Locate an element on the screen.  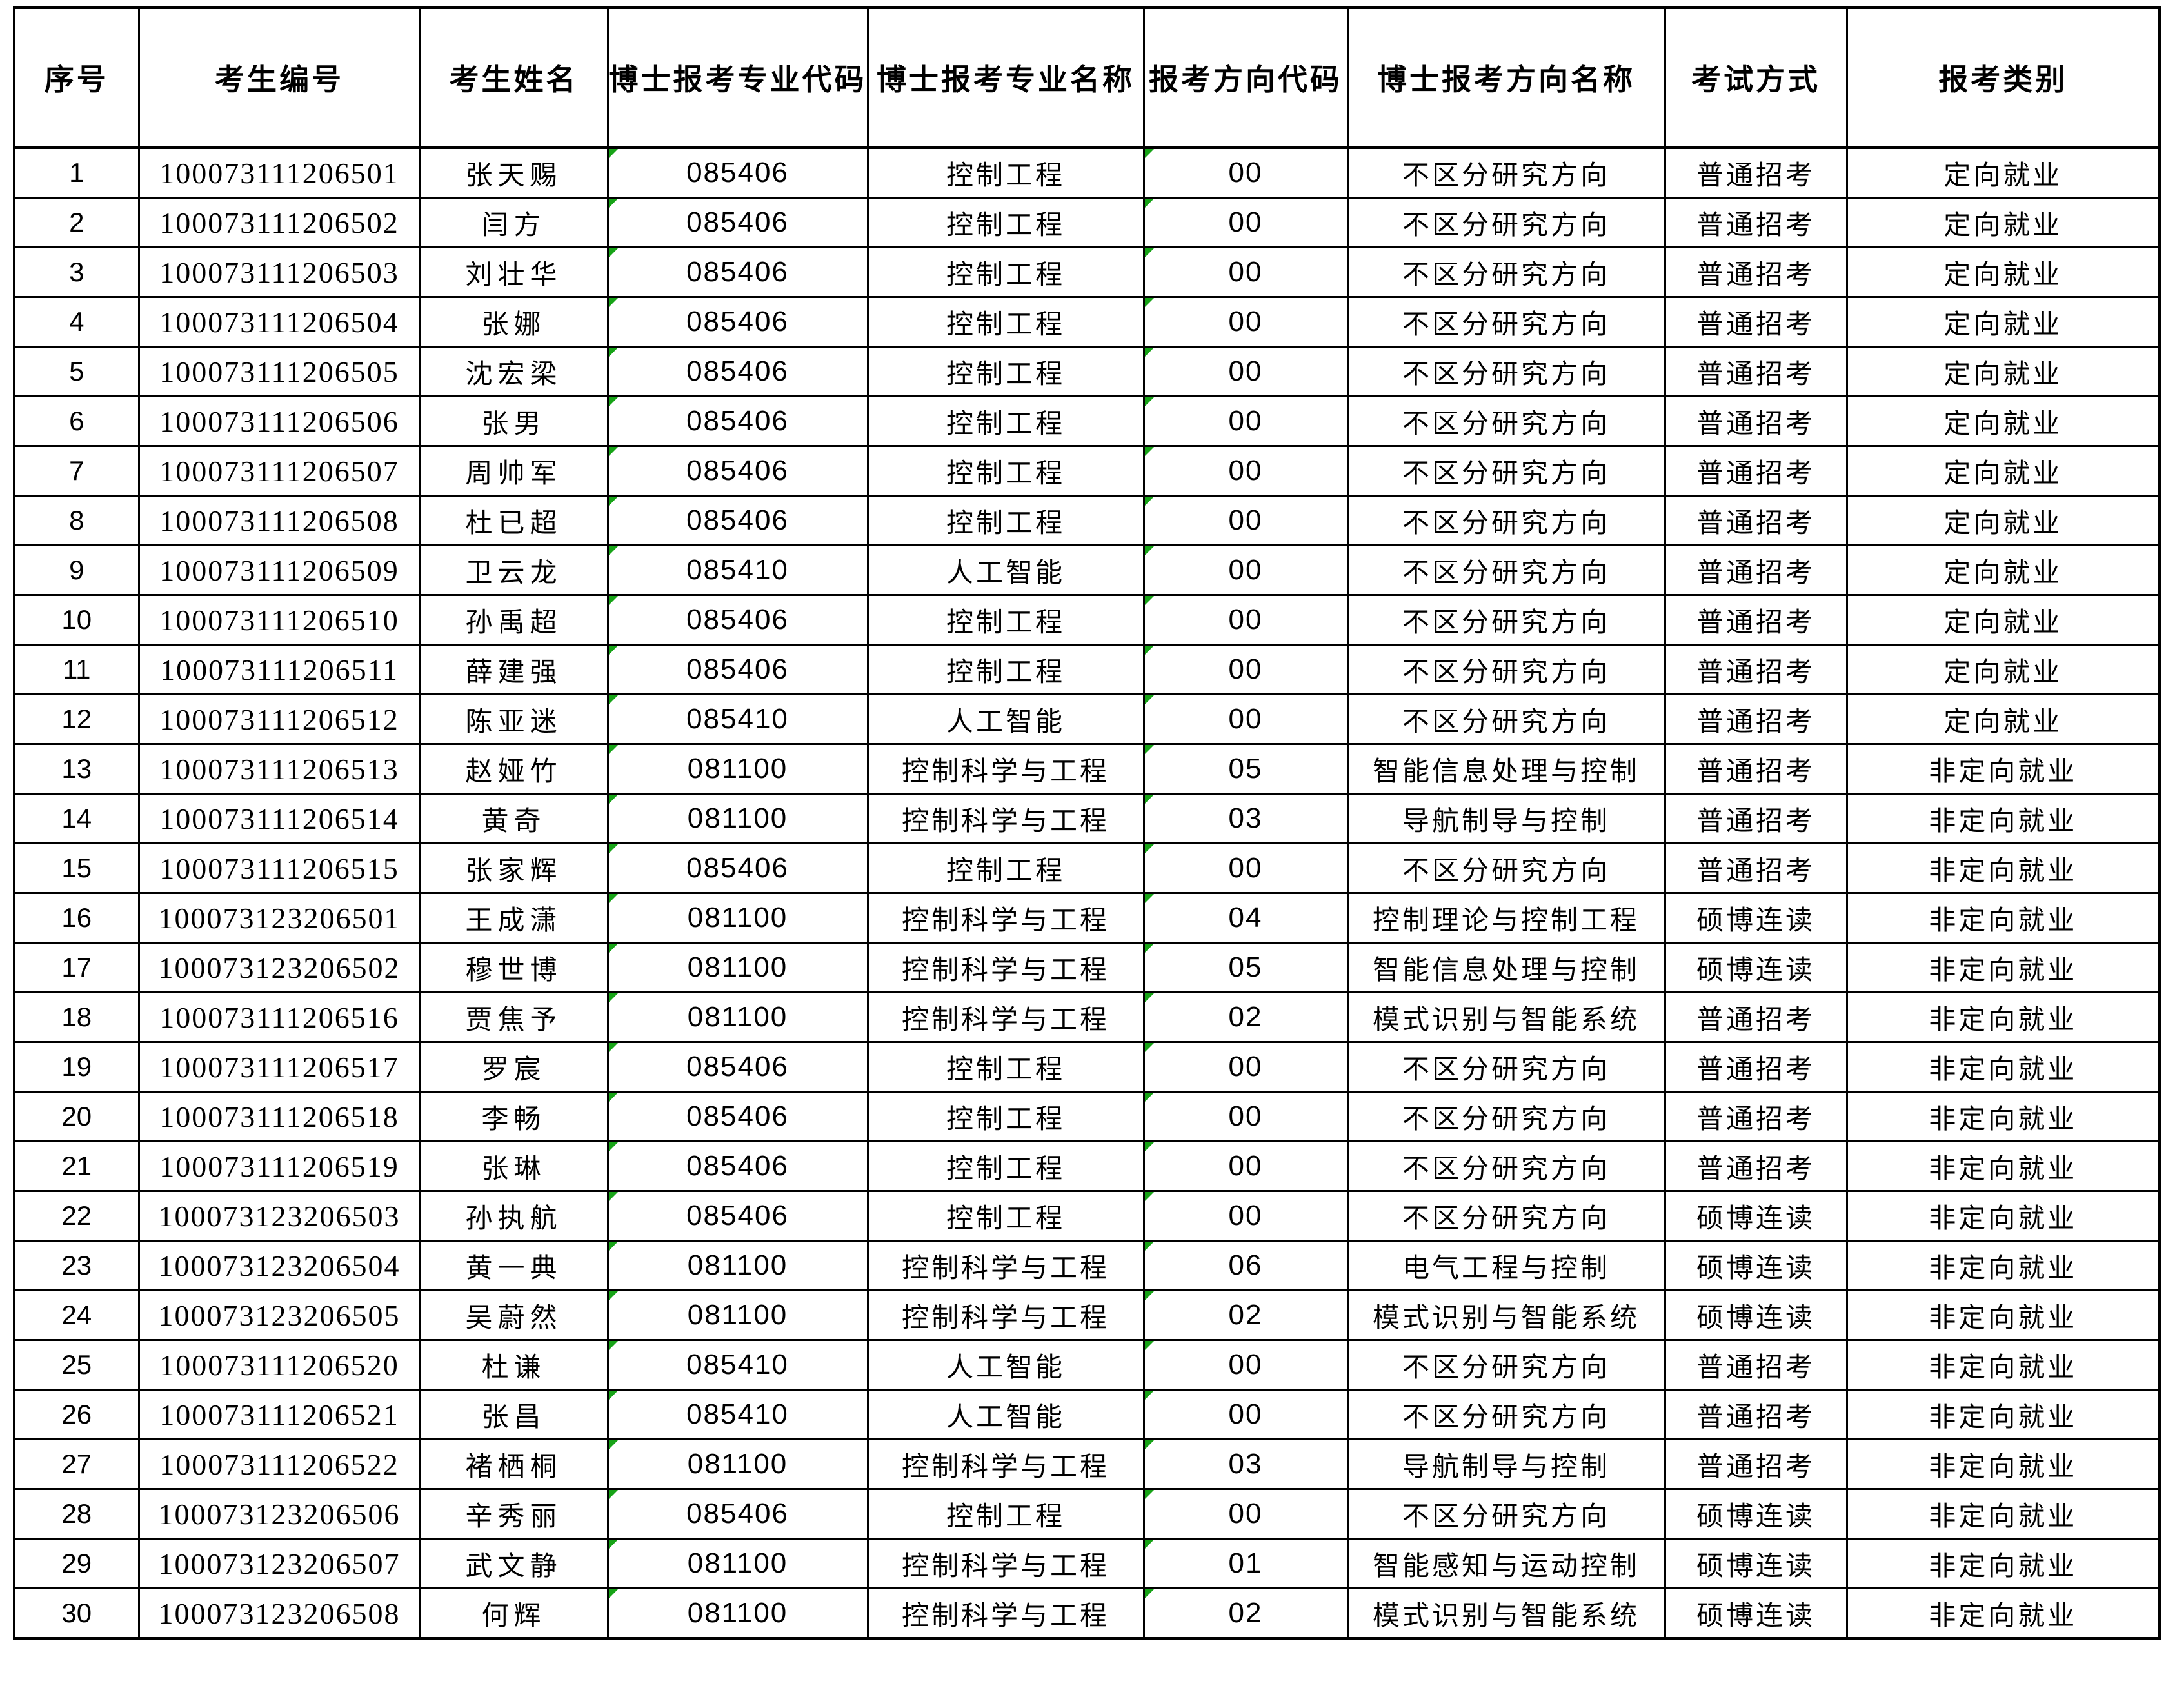
cell-name: 杜谦 is located at coordinates (514, 1365).